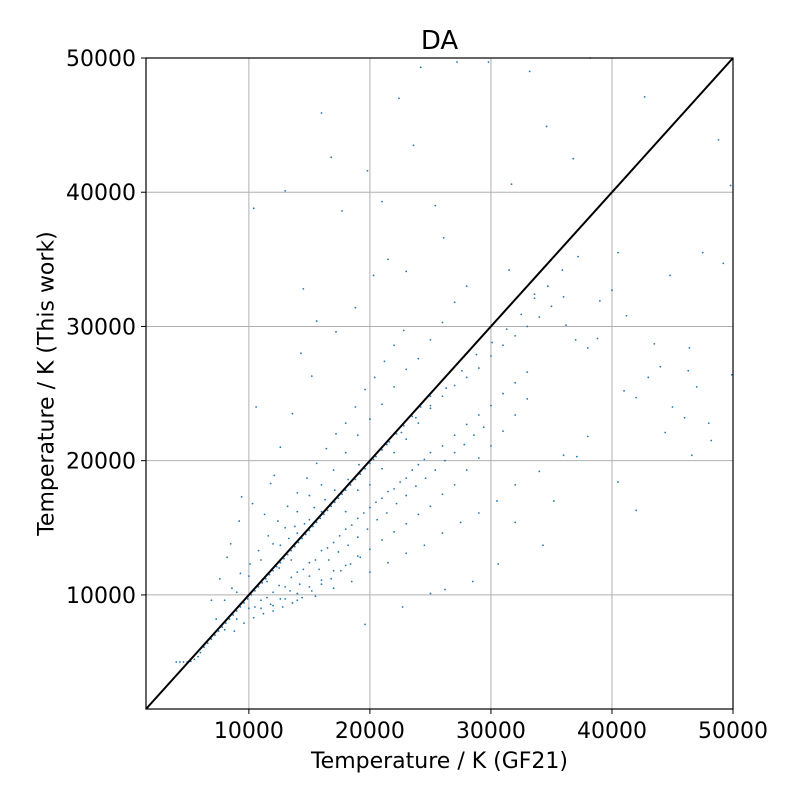 The image size is (800, 800). I want to click on y-axis-label: Temperature / K (This work), so click(47, 384).